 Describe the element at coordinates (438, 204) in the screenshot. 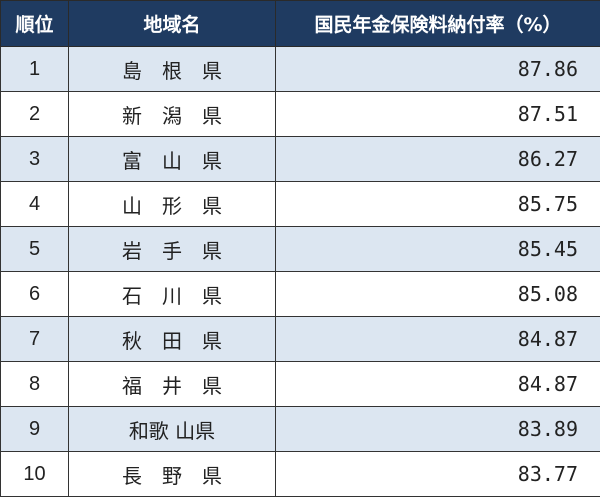

I see `rate-cell: 85.75` at that location.